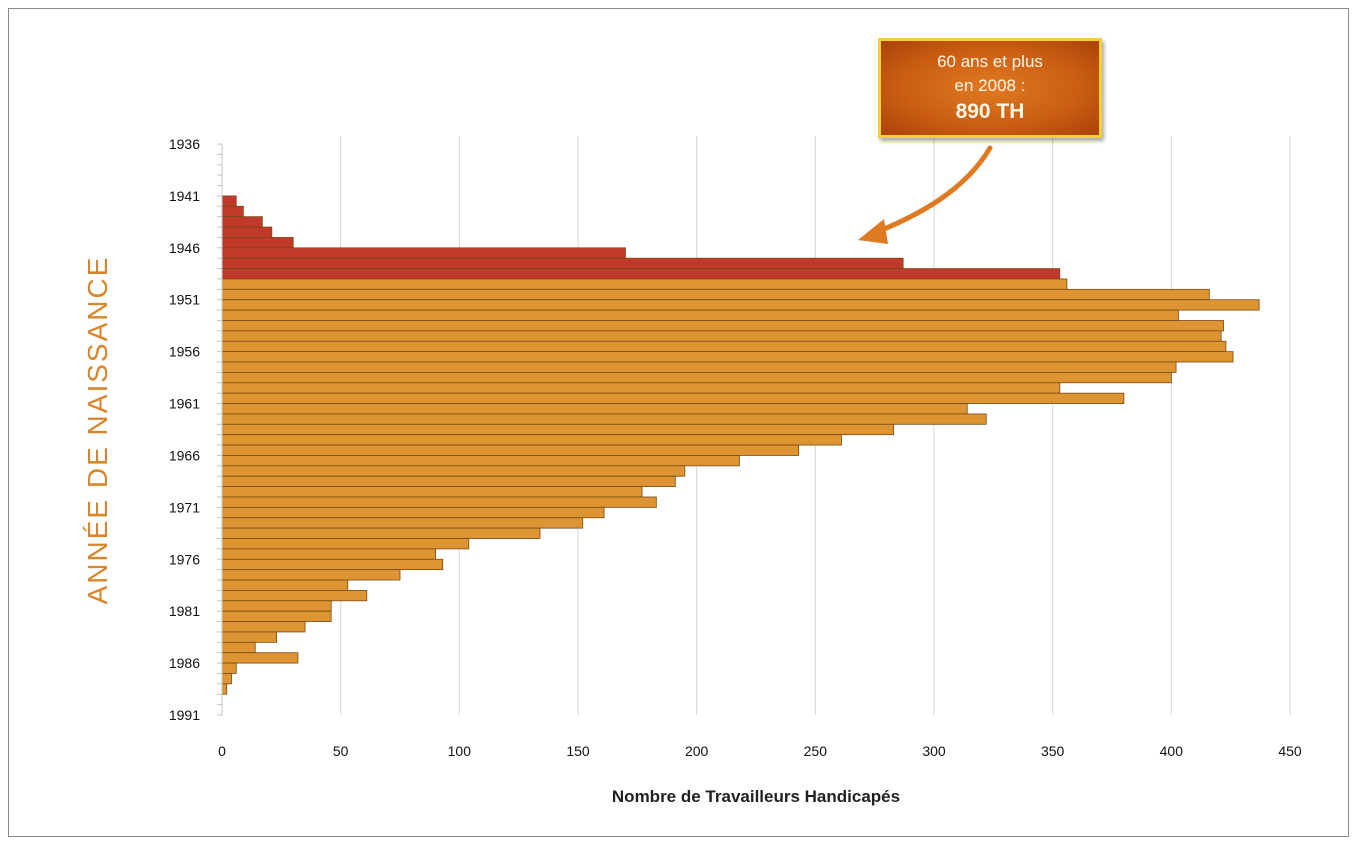 The width and height of the screenshot is (1359, 845). I want to click on bar-1972, so click(402, 523).